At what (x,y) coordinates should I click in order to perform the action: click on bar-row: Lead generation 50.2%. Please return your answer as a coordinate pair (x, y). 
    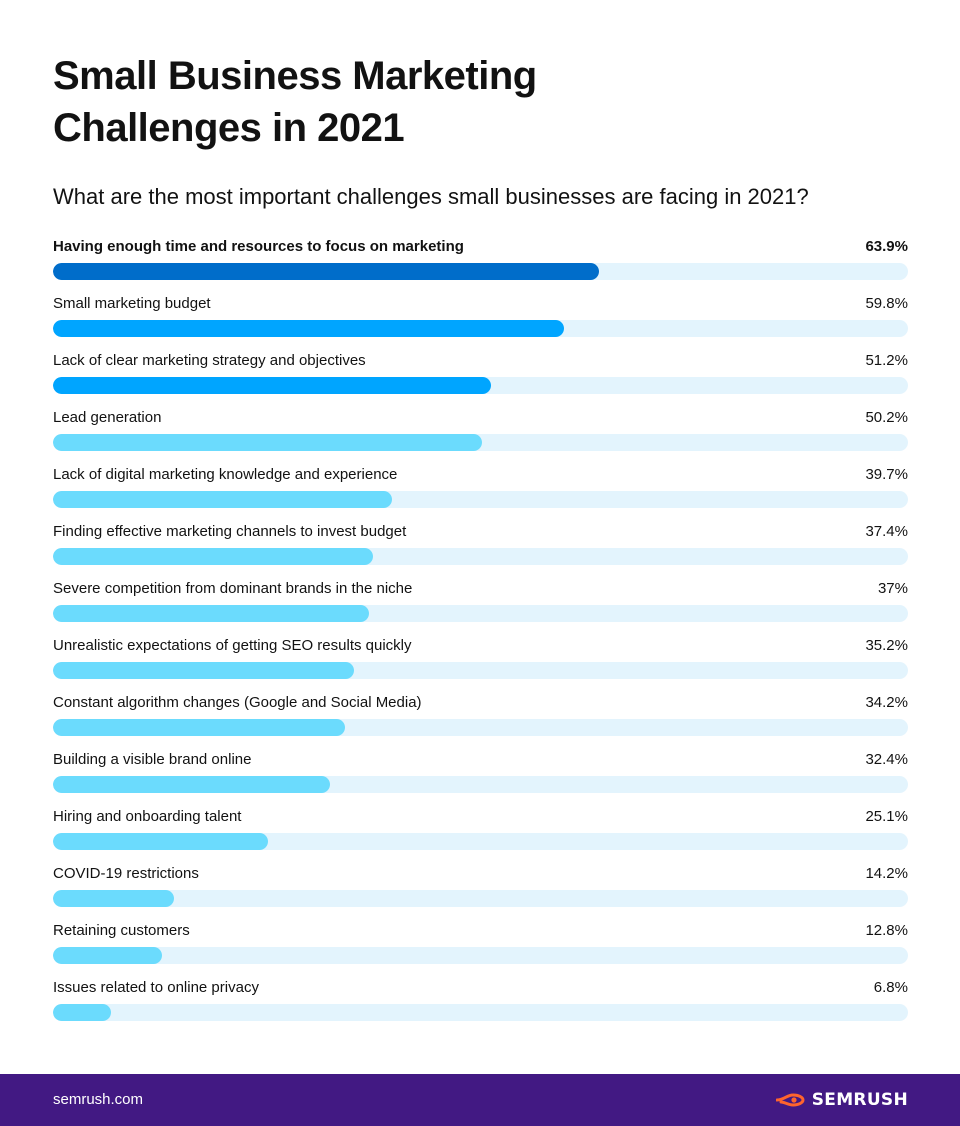
    Looking at the image, I should click on (480, 435).